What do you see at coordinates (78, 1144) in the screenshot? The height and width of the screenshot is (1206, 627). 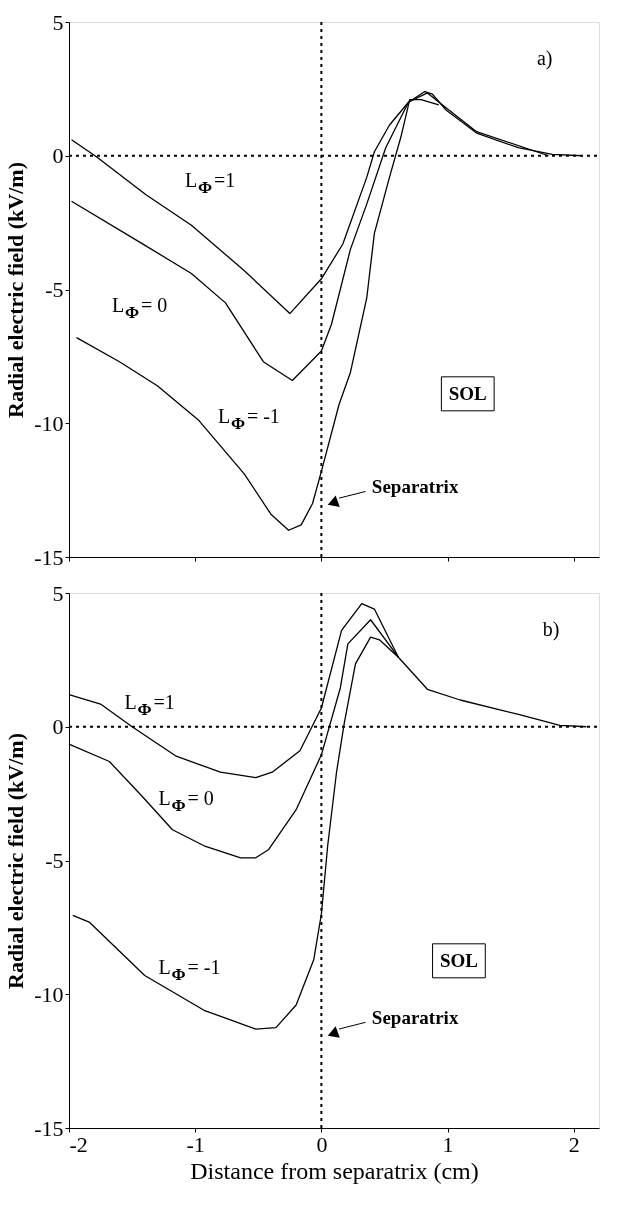 I see `x-tick-label: -2` at bounding box center [78, 1144].